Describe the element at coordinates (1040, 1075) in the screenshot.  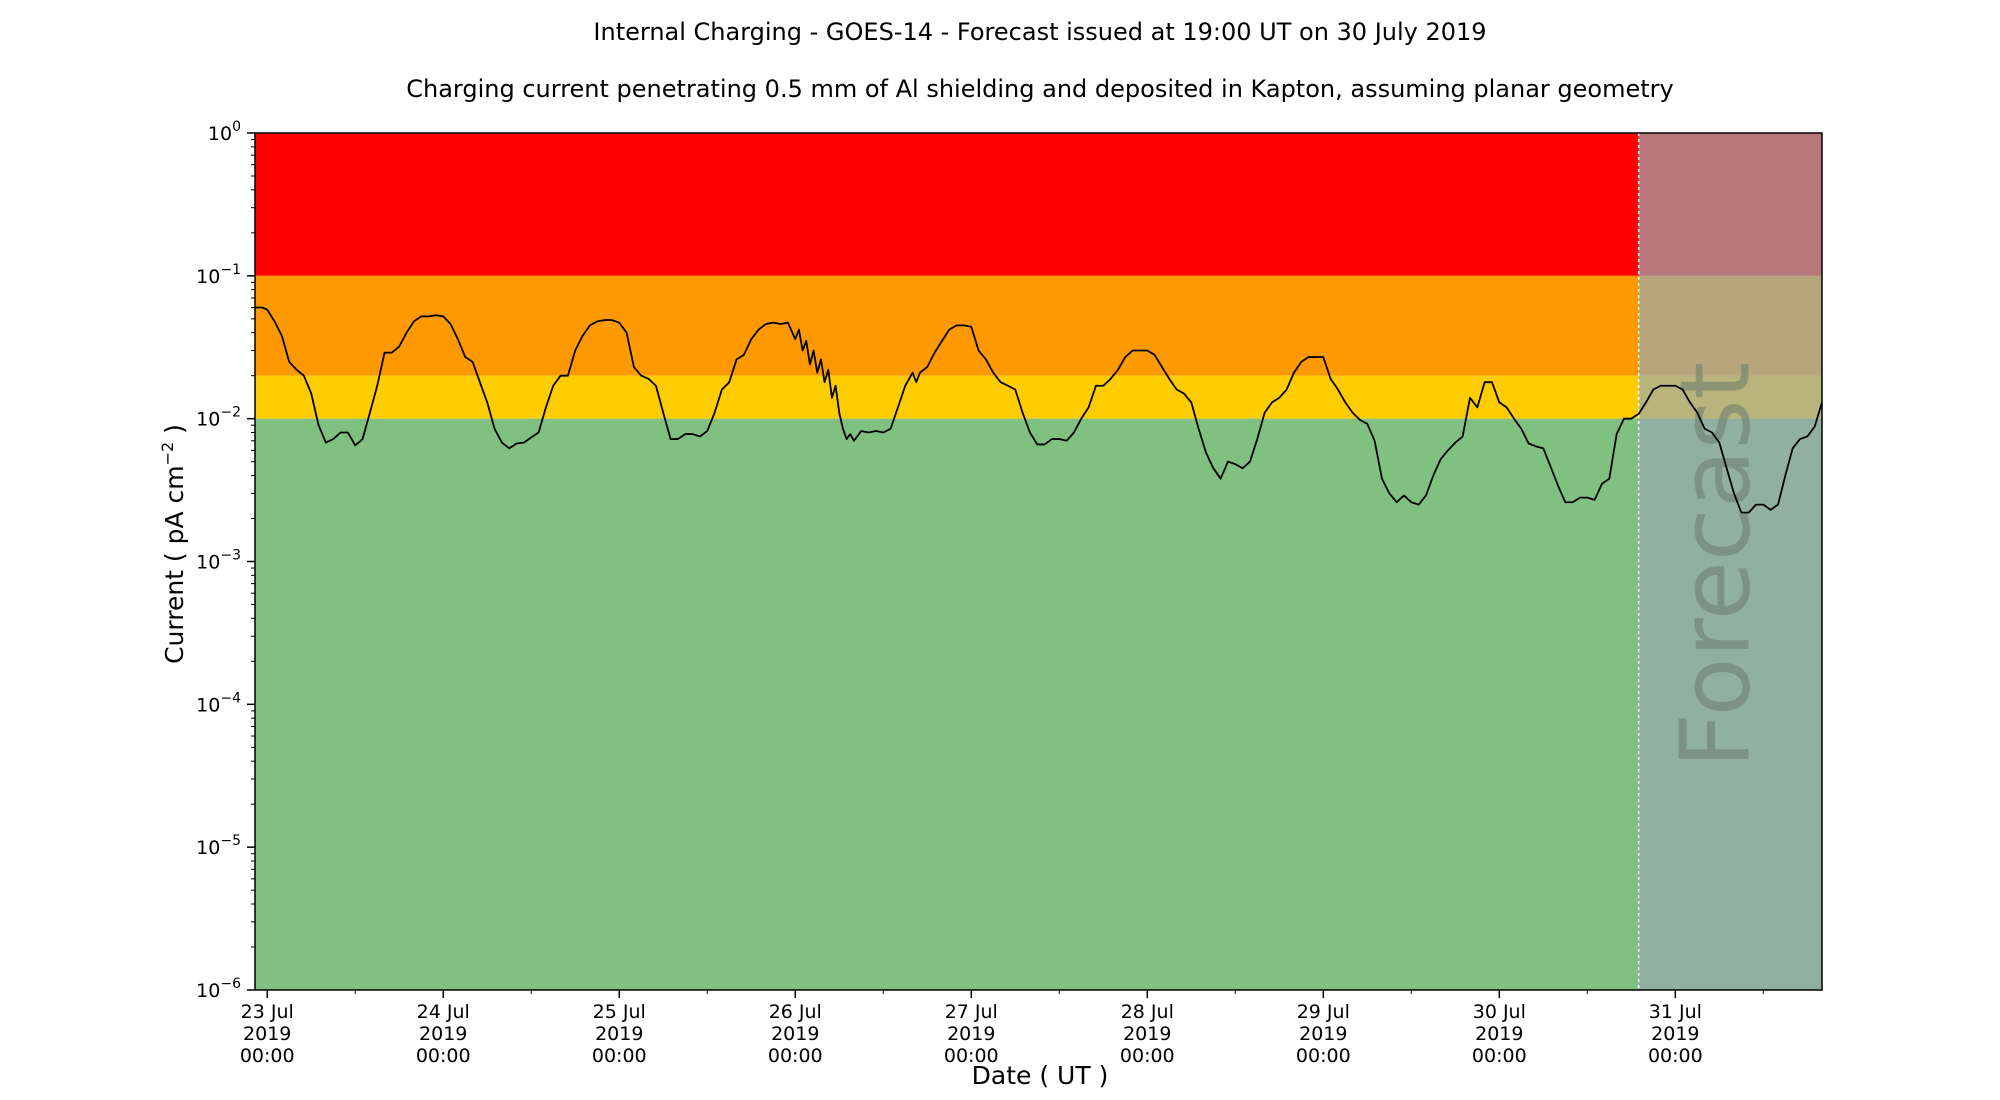
I see `x-axis-label: Date ( UT )` at that location.